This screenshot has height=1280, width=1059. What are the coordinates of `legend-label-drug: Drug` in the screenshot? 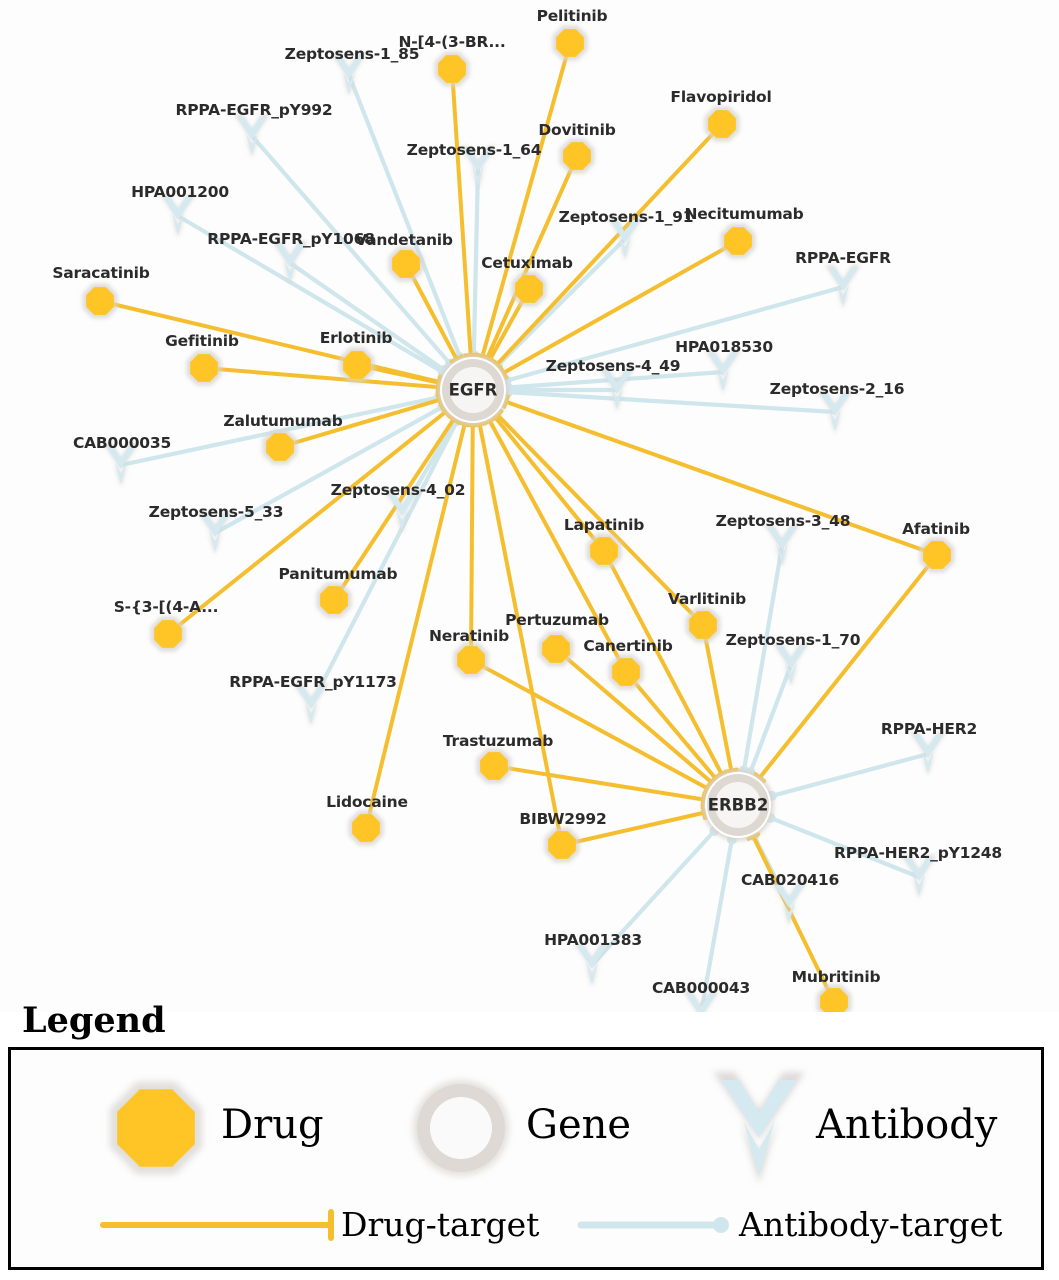 It's located at (272, 1125).